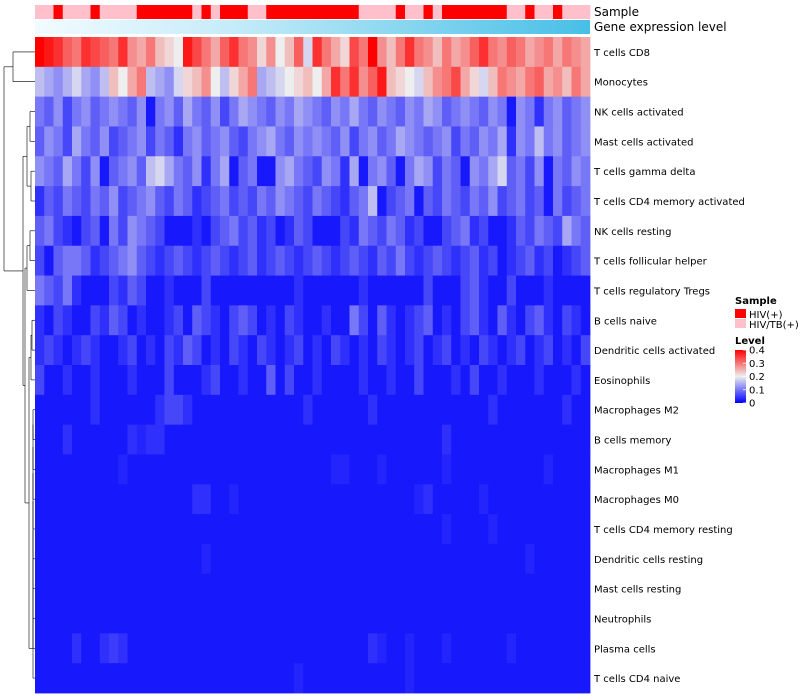 This screenshot has height=700, width=800. I want to click on gene-level-annotation-label: Gene expression level, so click(660, 27).